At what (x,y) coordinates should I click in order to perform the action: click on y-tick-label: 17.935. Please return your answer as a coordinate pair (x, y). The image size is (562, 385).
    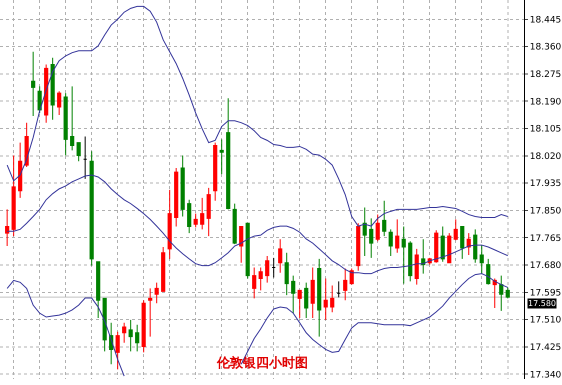
    Looking at the image, I should click on (546, 184).